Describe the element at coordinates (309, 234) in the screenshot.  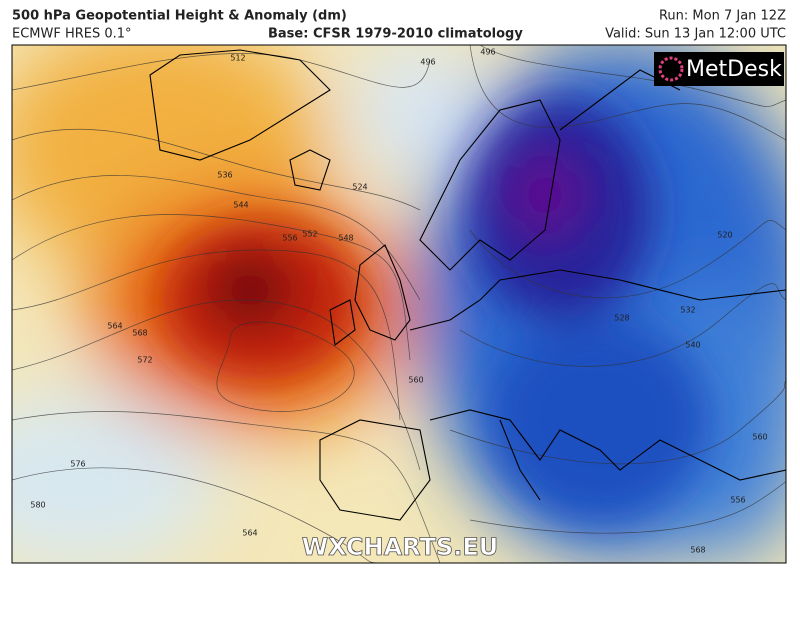
I see `contour-label: 552` at that location.